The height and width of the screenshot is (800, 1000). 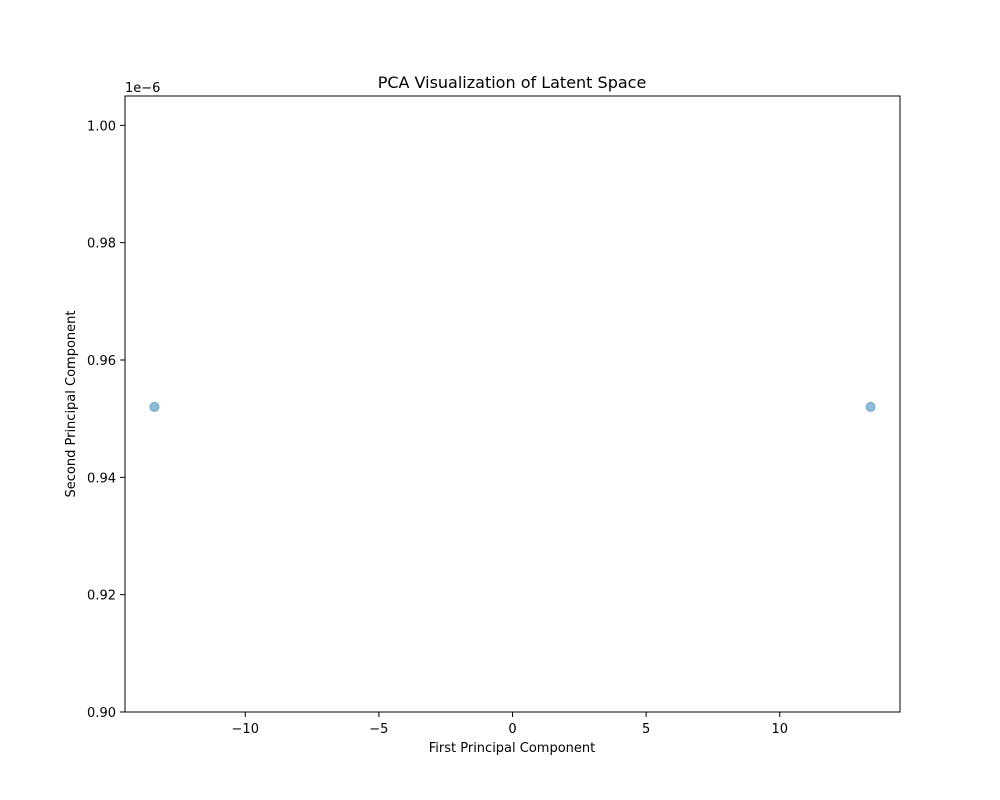 What do you see at coordinates (101, 244) in the screenshot?
I see `y-tick-label: 0.98` at bounding box center [101, 244].